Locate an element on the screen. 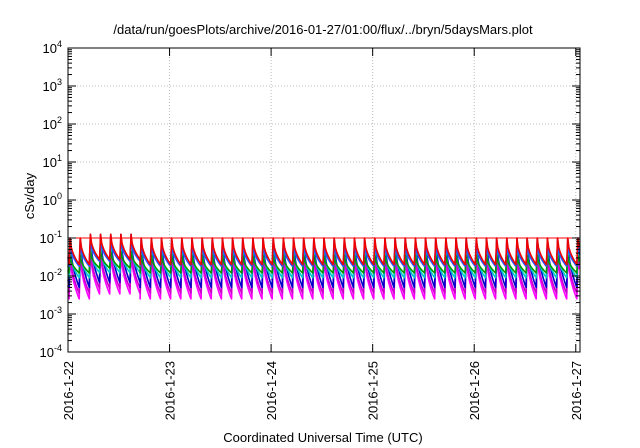 Image resolution: width=640 pixels, height=448 pixels. series-line is located at coordinates (323, 249).